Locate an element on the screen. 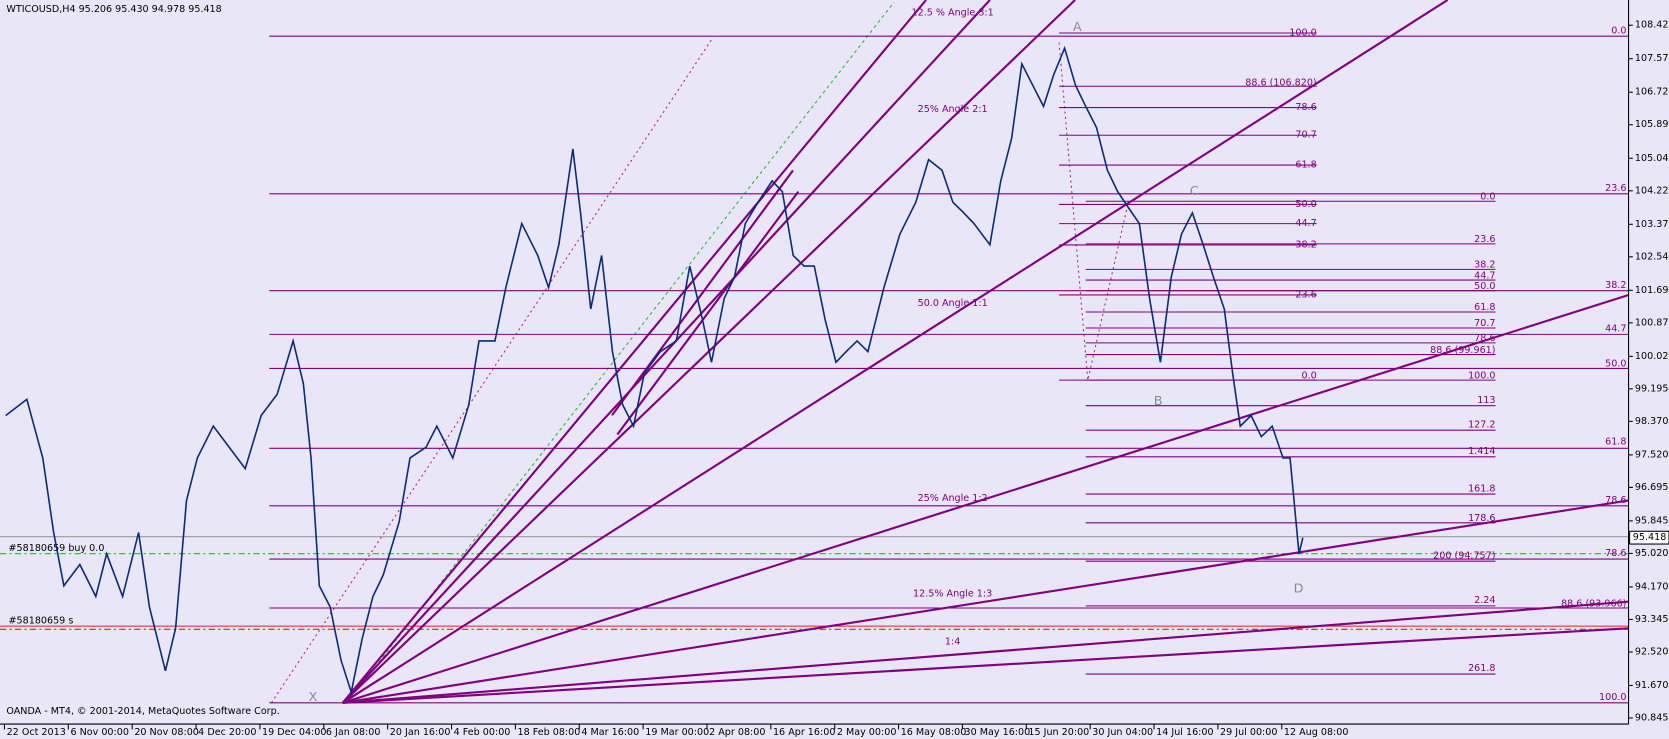 The height and width of the screenshot is (739, 1669). x-tick-label: 20 Nov 08:00 is located at coordinates (166, 732).